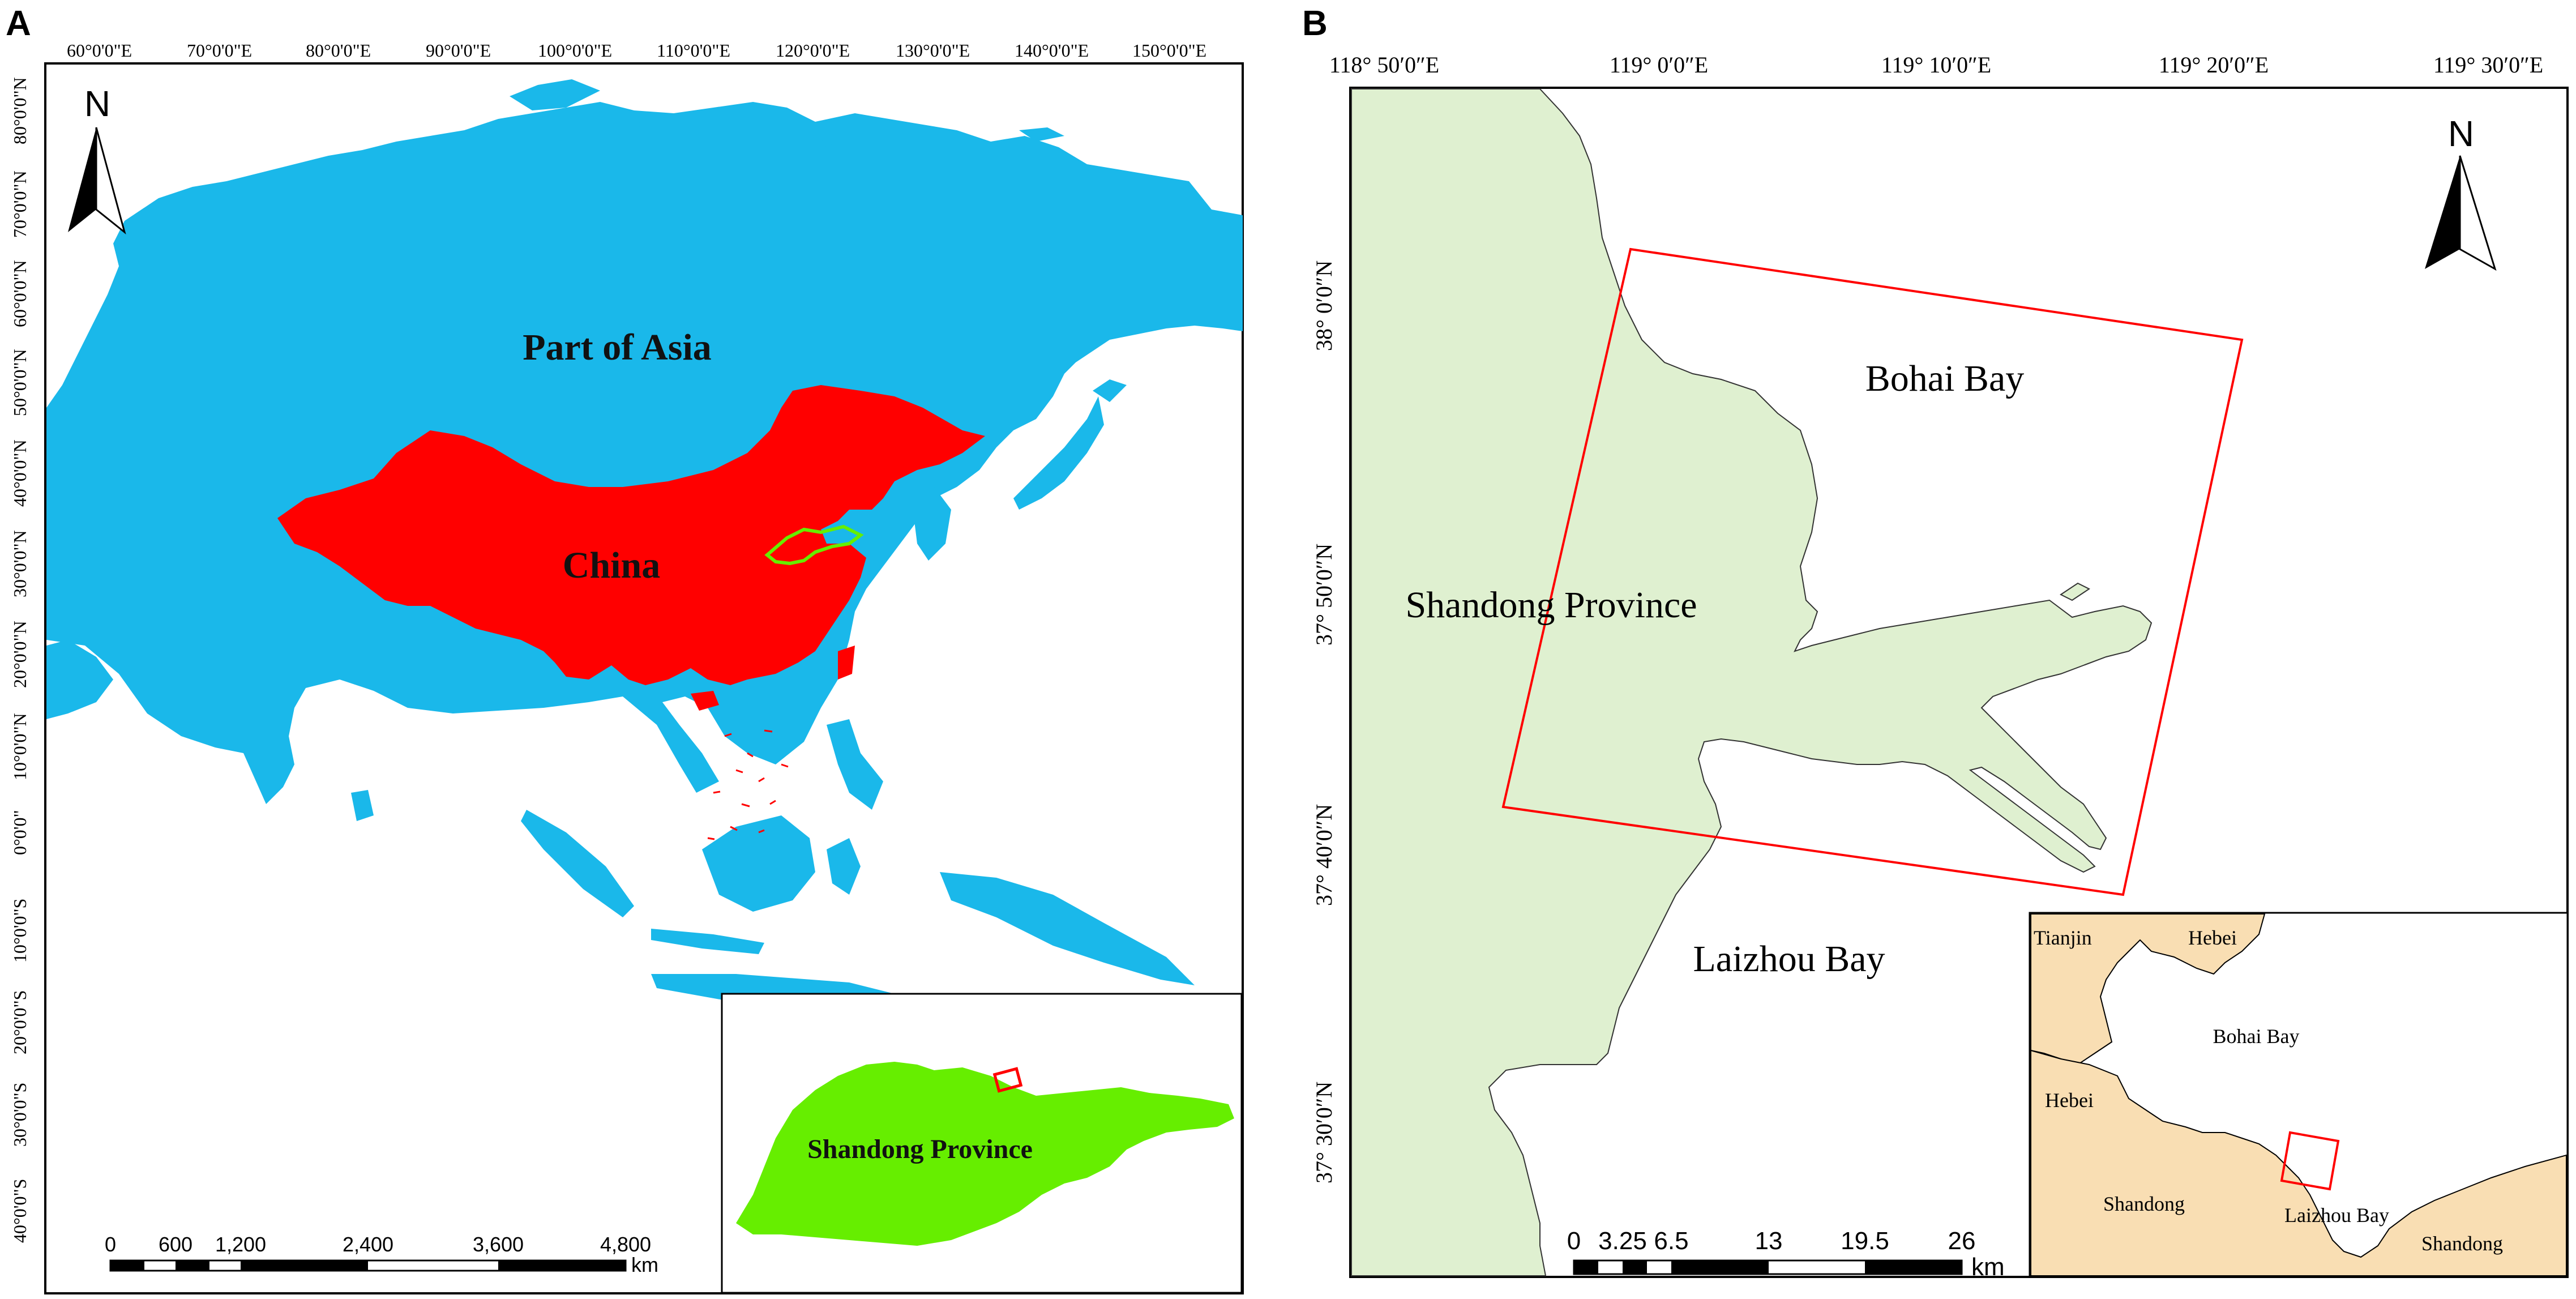  I want to click on inset-land-south, so click(2298, 1162).